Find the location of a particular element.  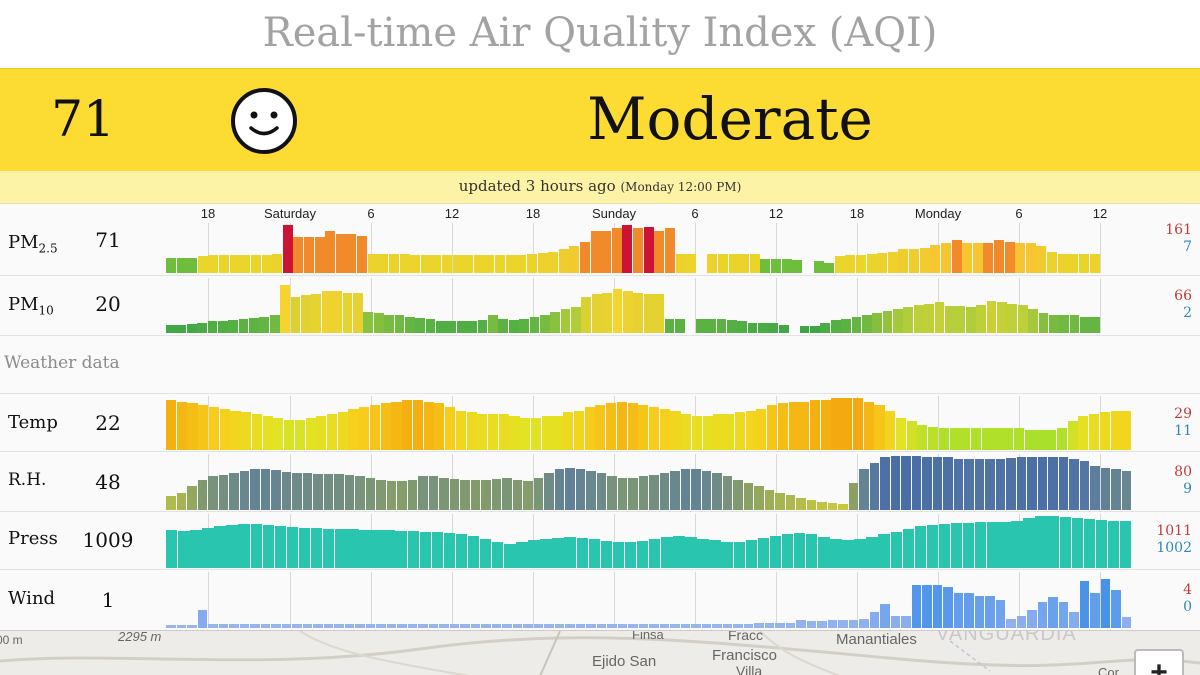

row-wind: Wind 1 4 0 is located at coordinates (600, 600).